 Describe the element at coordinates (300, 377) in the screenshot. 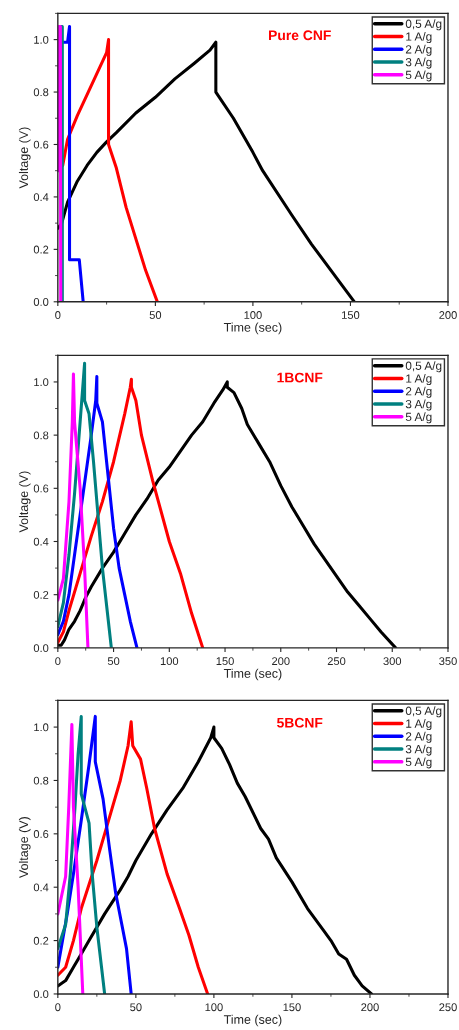

I see `text: 1BCNF` at that location.